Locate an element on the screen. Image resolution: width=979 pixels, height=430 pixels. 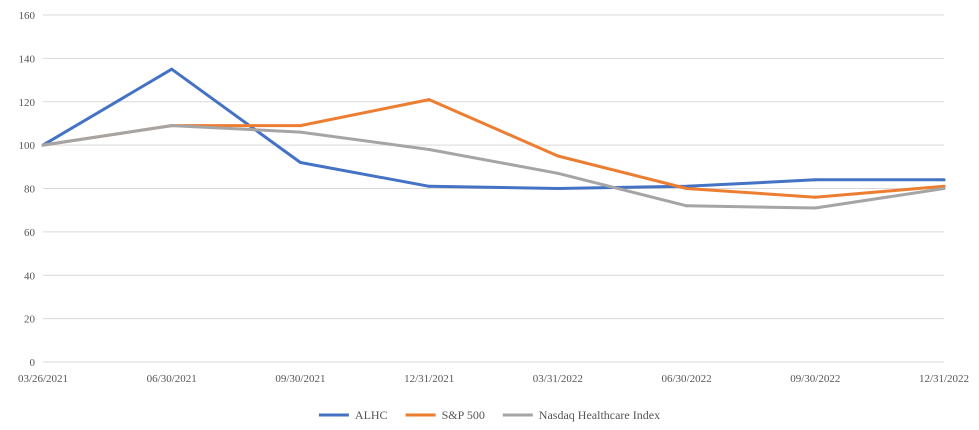
y-tick-label: 80 is located at coordinates (30, 190).